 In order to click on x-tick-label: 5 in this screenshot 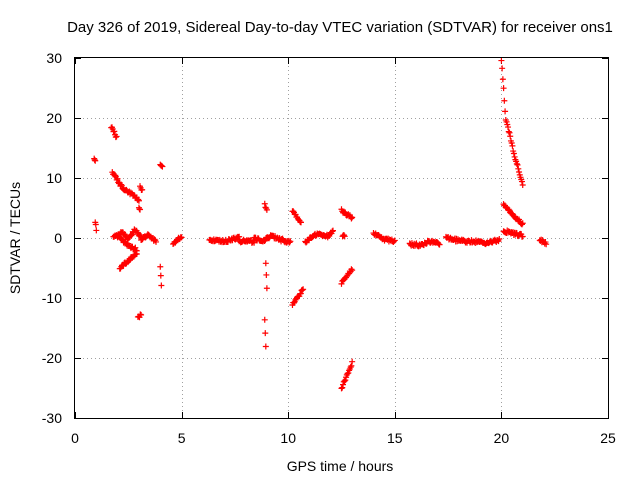, I will do `click(182, 438)`.